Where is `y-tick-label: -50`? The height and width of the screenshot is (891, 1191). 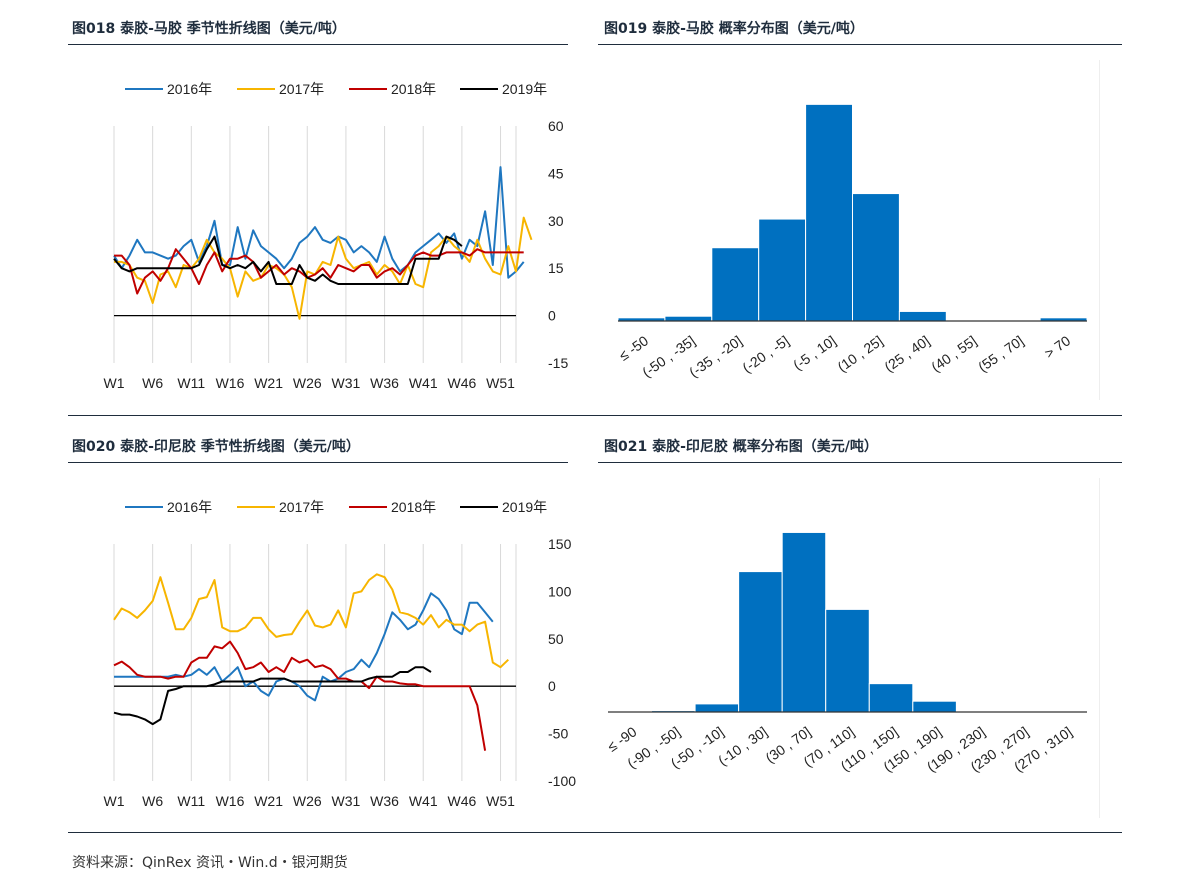
y-tick-label: -50 is located at coordinates (558, 734).